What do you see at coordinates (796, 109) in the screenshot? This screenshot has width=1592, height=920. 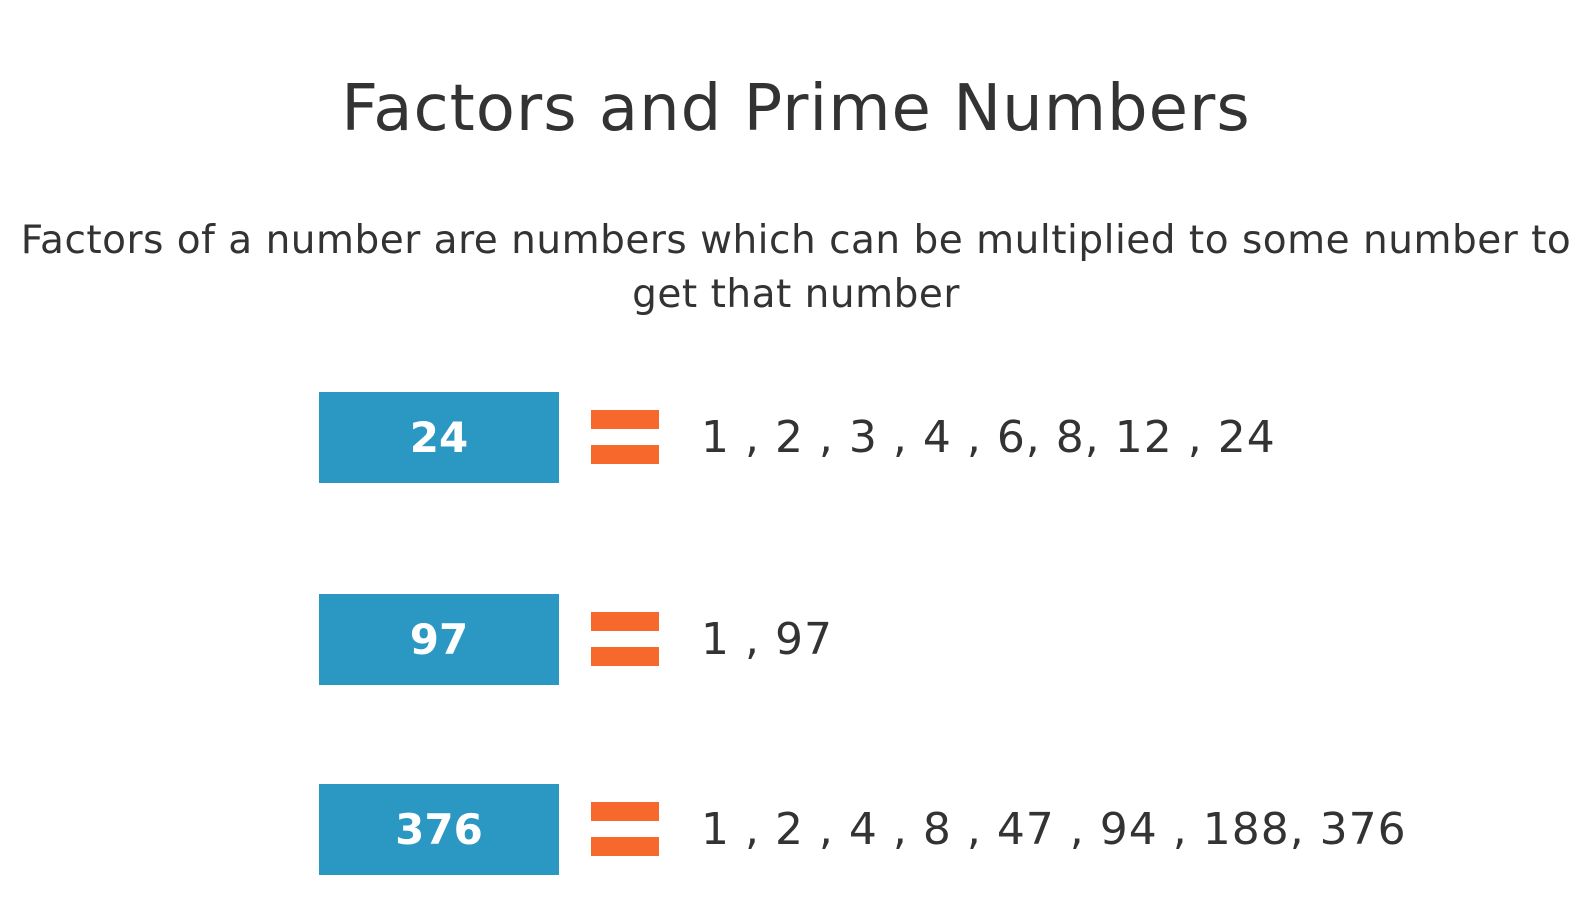 I see `slide-title: Factors and Prime Numbers` at bounding box center [796, 109].